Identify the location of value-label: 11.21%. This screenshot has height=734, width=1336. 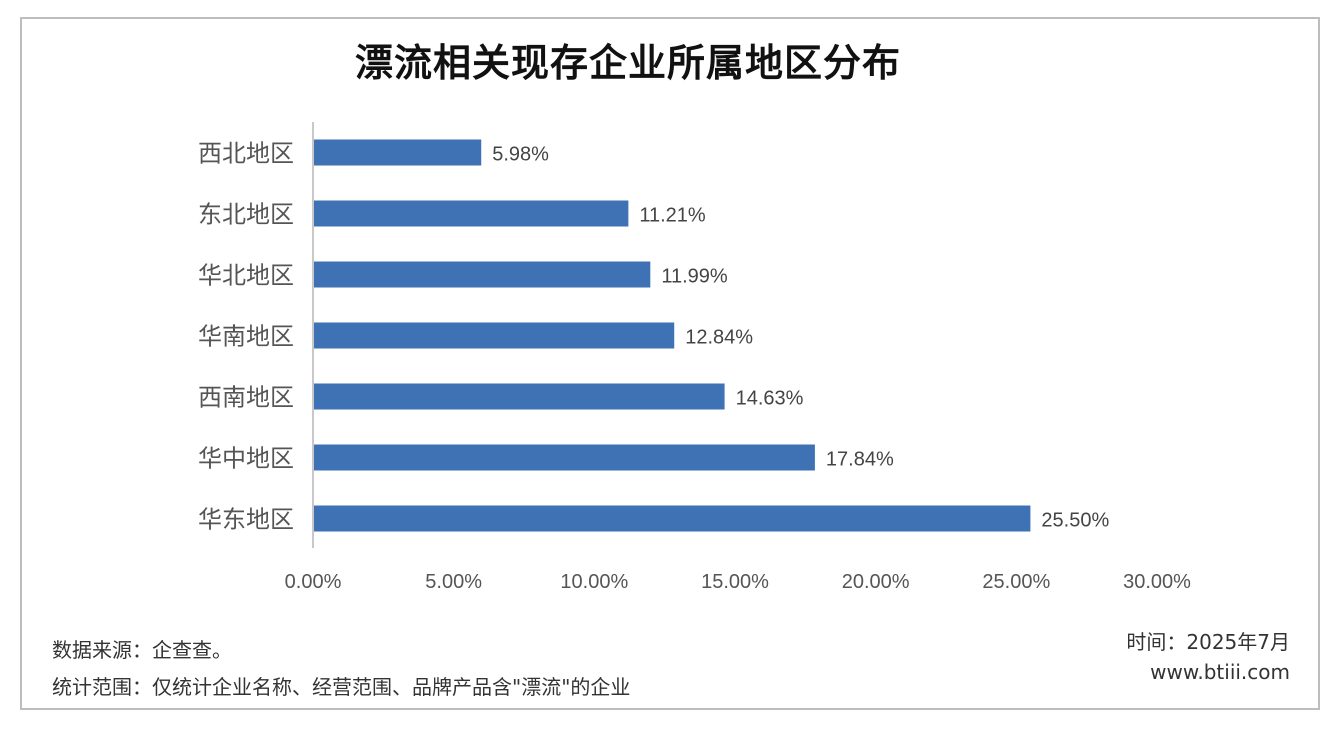
(672, 216).